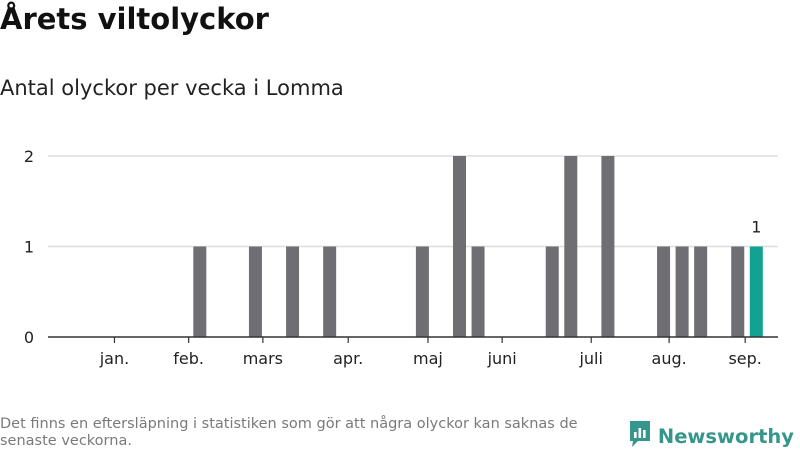  I want to click on x-tick-label: apr., so click(348, 358).